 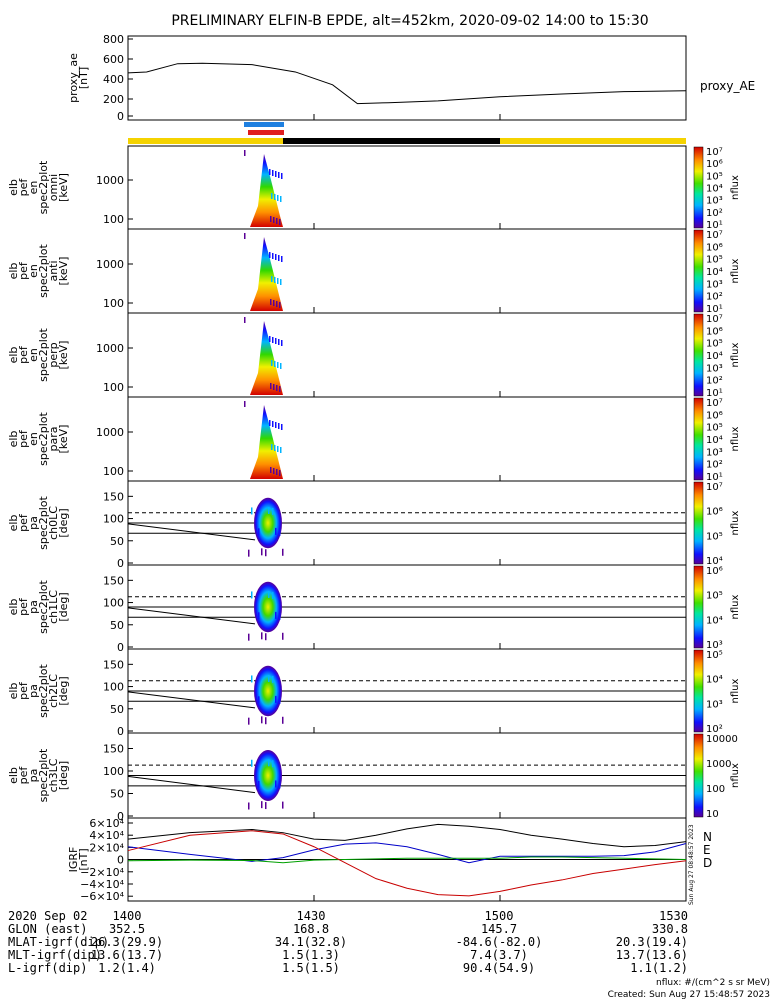 What do you see at coordinates (113, 39) in the screenshot?
I see `y-tick-label: 800` at bounding box center [113, 39].